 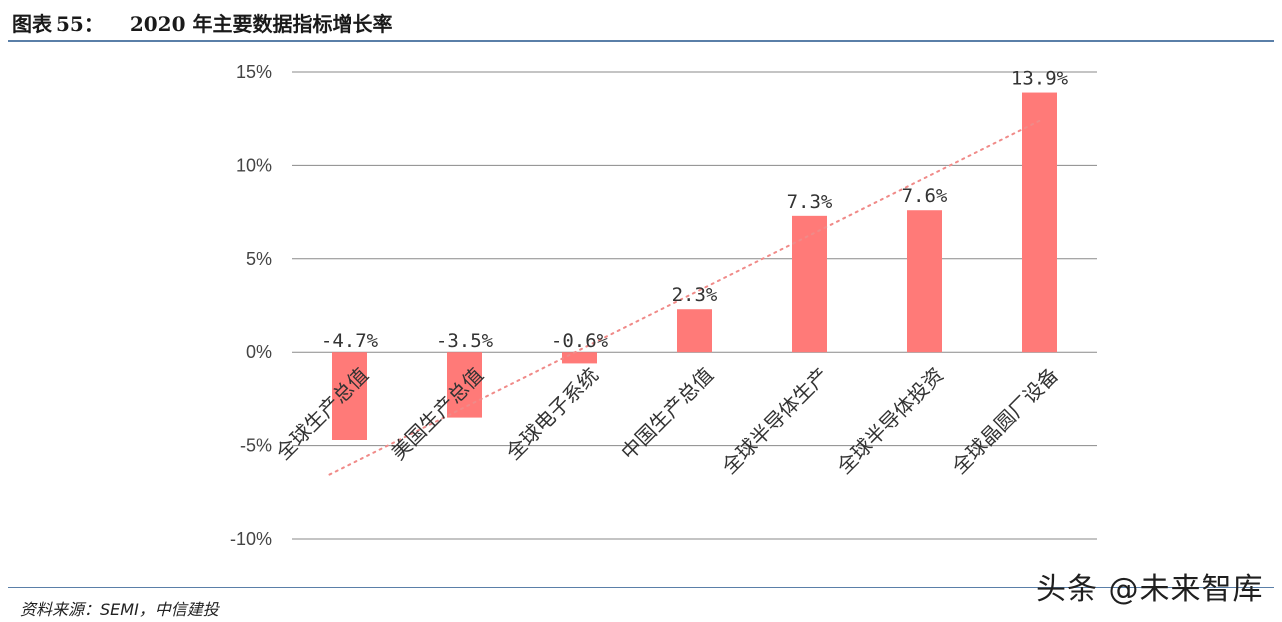 I want to click on category-label: 全球晶圆厂设备, so click(x=1005, y=421).